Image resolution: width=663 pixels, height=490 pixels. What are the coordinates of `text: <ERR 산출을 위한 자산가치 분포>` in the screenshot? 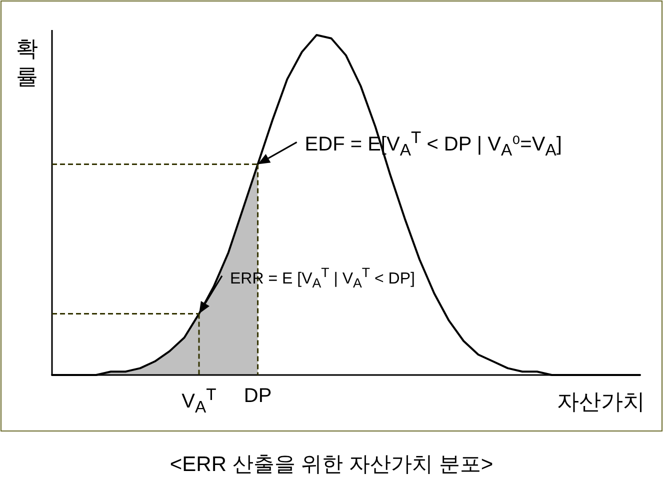 It's located at (332, 465).